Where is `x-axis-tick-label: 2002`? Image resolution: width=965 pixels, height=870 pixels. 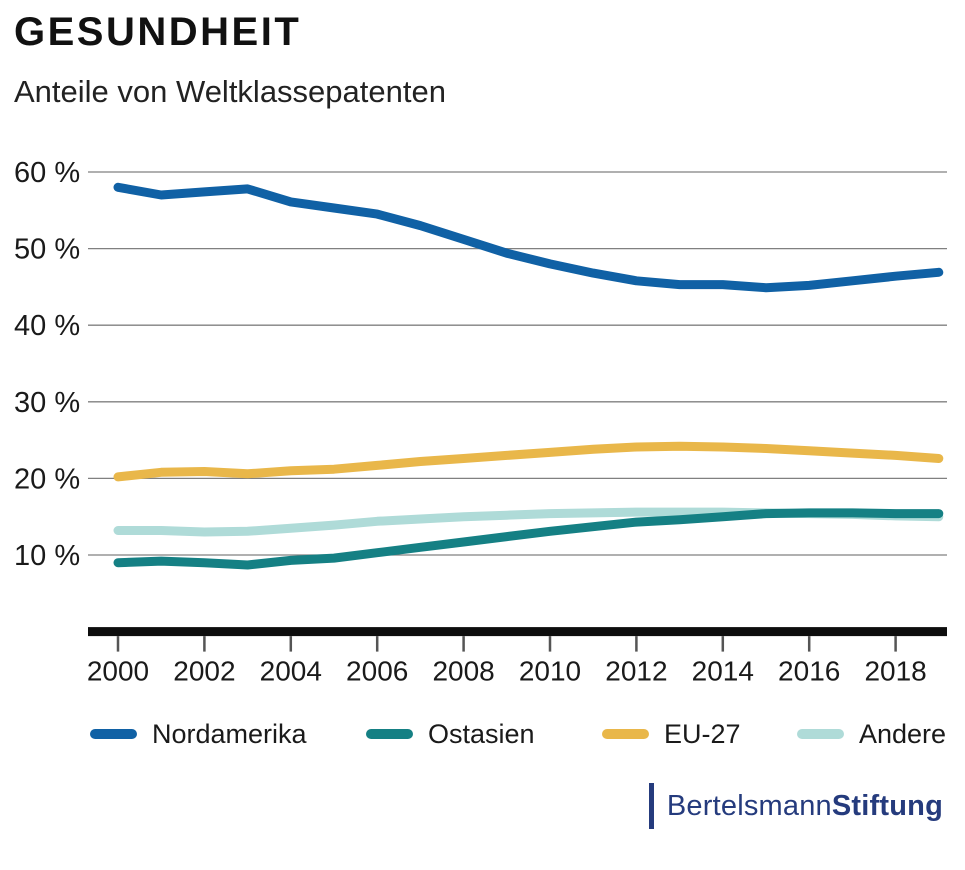 x-axis-tick-label: 2002 is located at coordinates (204, 670).